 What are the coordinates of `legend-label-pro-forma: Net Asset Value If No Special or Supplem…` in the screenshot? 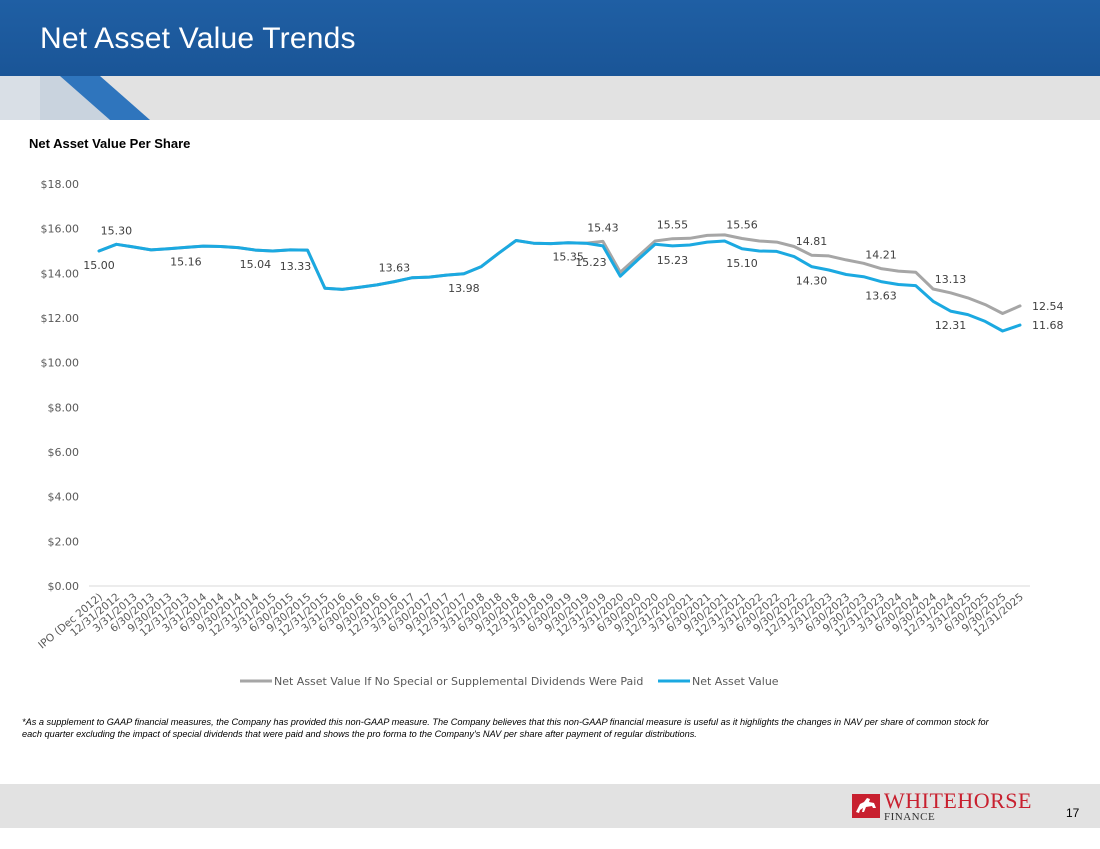 It's located at (458, 681).